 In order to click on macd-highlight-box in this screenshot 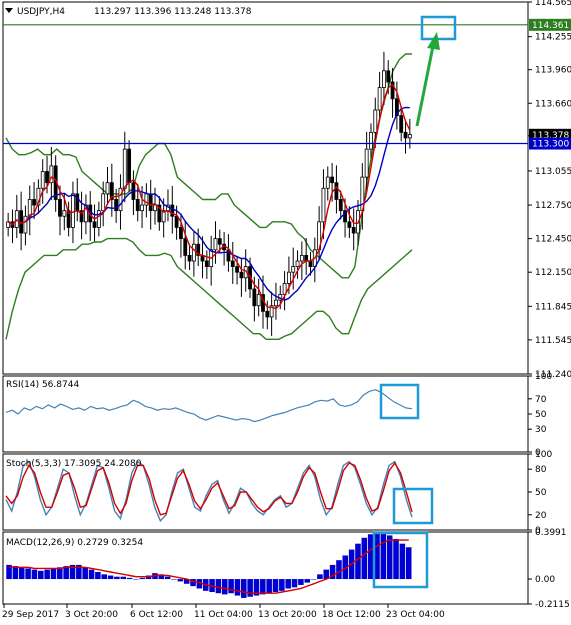, I will do `click(400, 560)`.